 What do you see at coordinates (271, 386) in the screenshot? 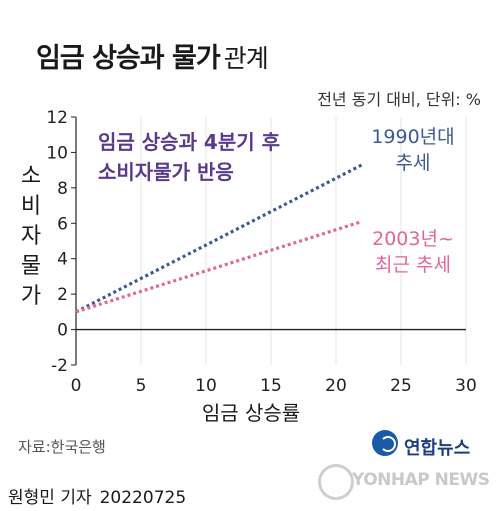
I see `x-tick-label: 15` at bounding box center [271, 386].